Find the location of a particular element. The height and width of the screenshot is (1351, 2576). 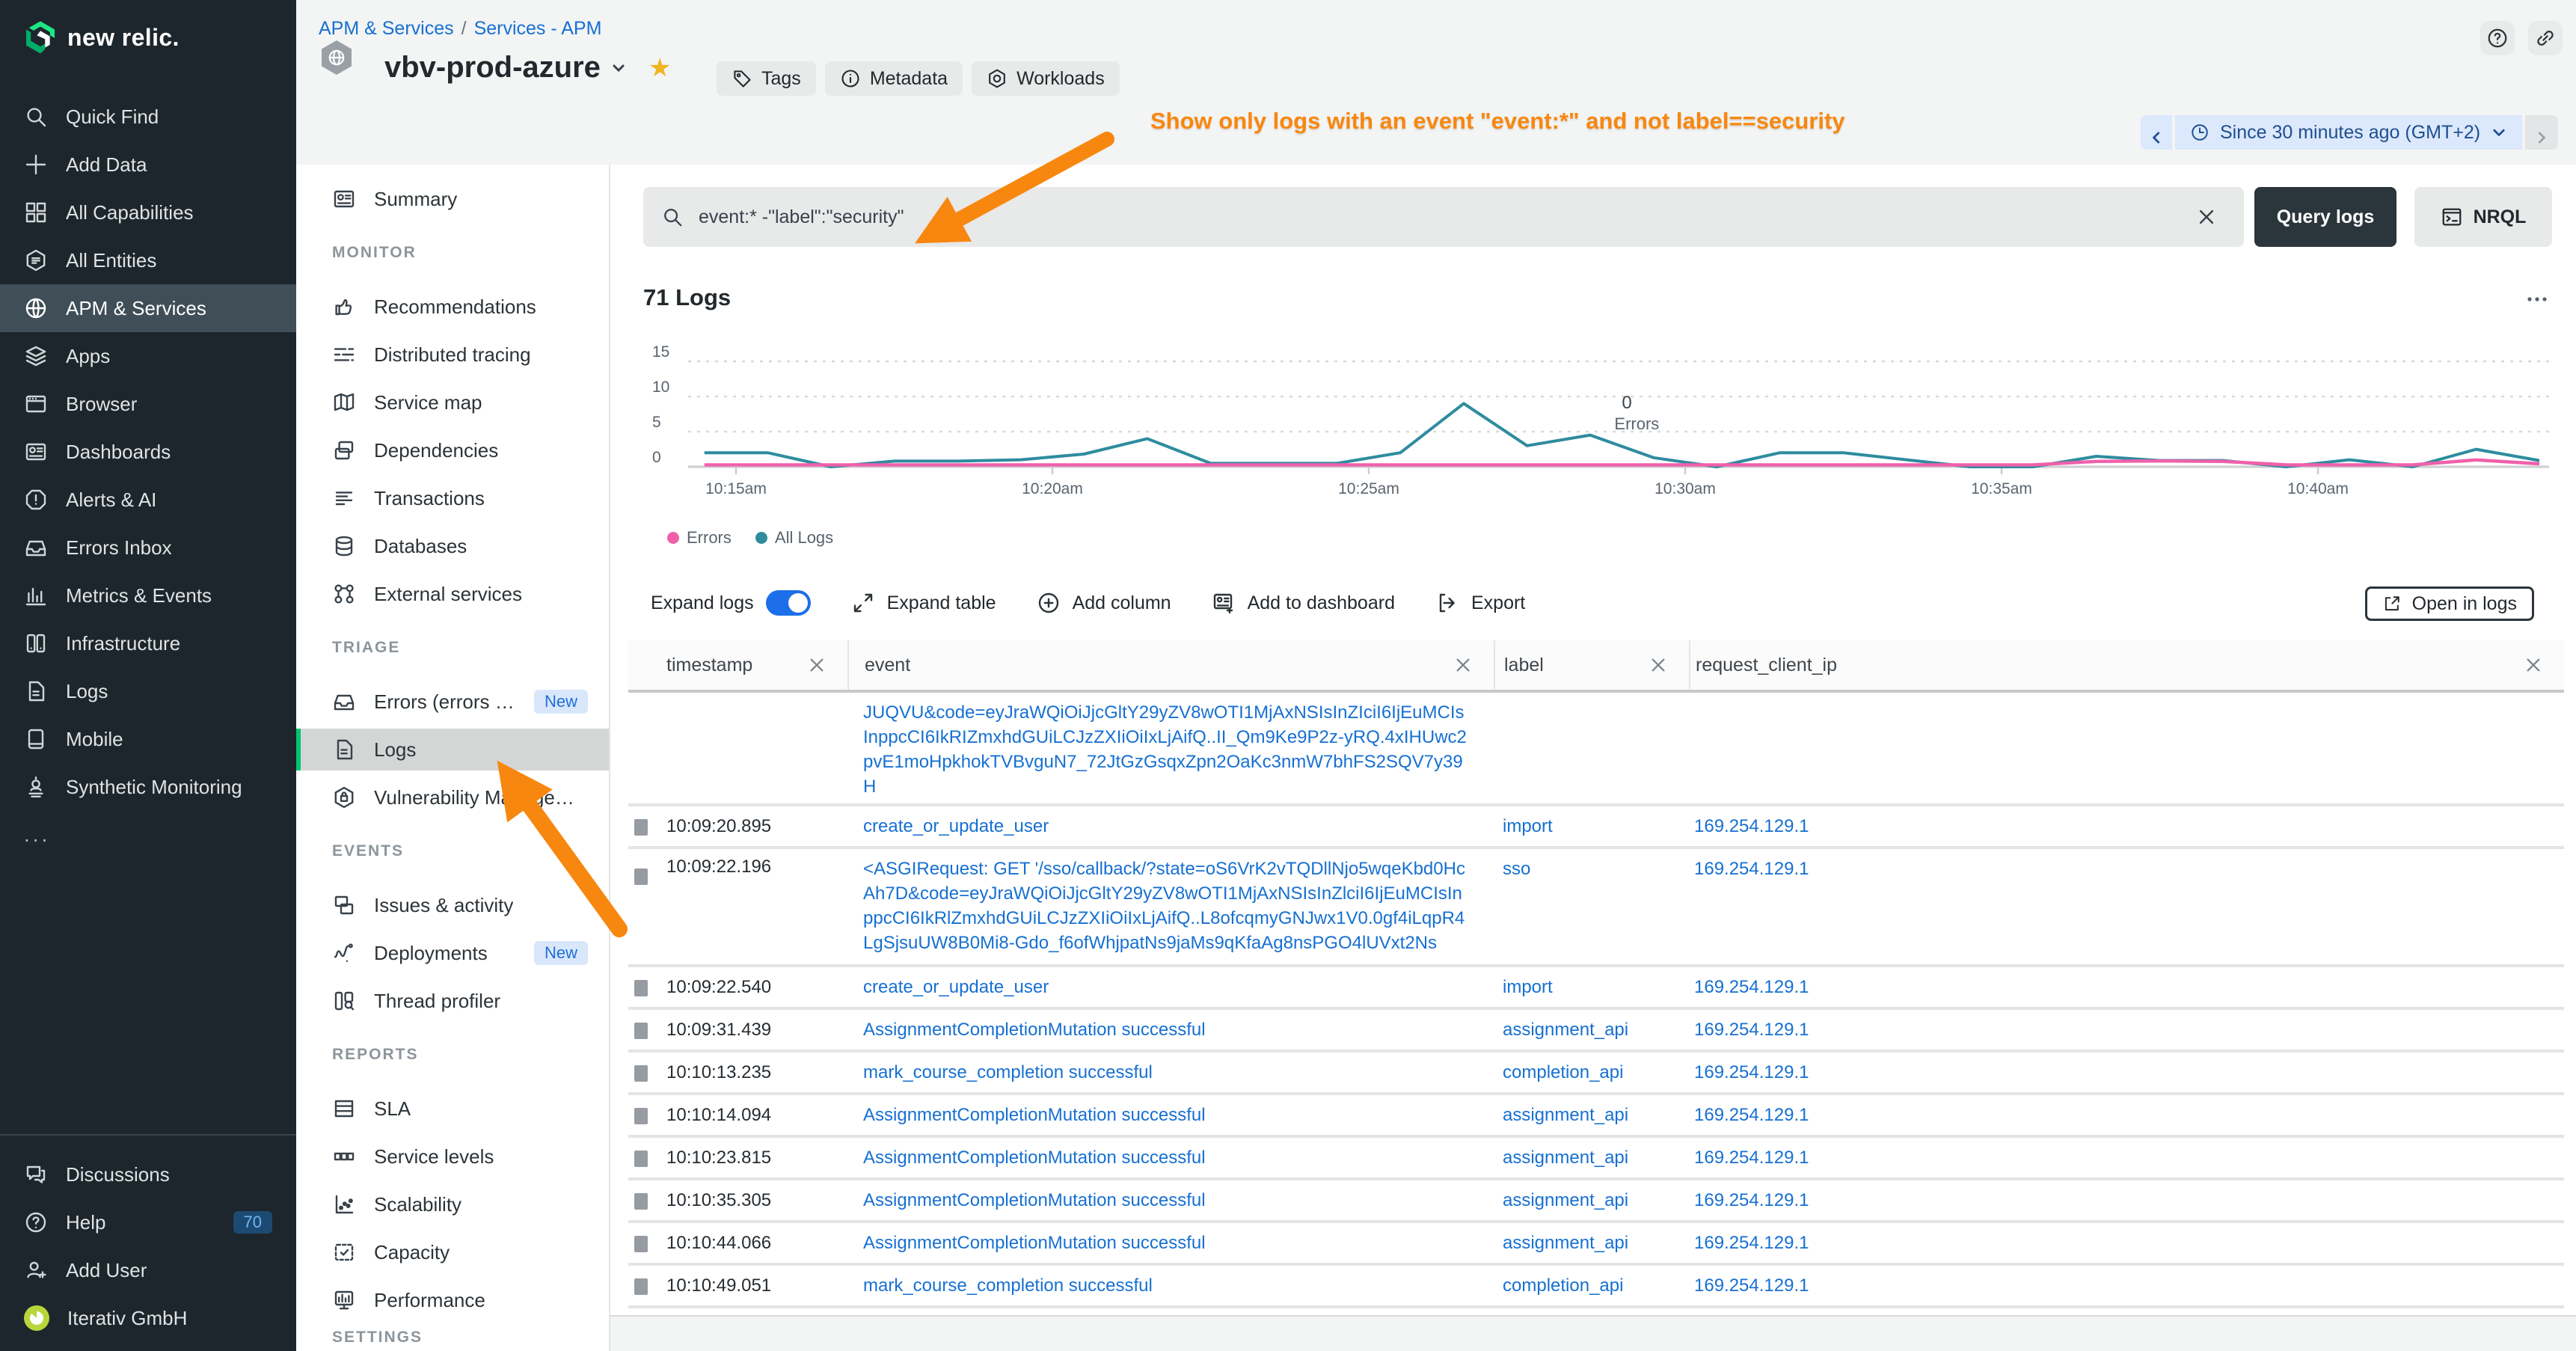

label-link: import is located at coordinates (1528, 987).